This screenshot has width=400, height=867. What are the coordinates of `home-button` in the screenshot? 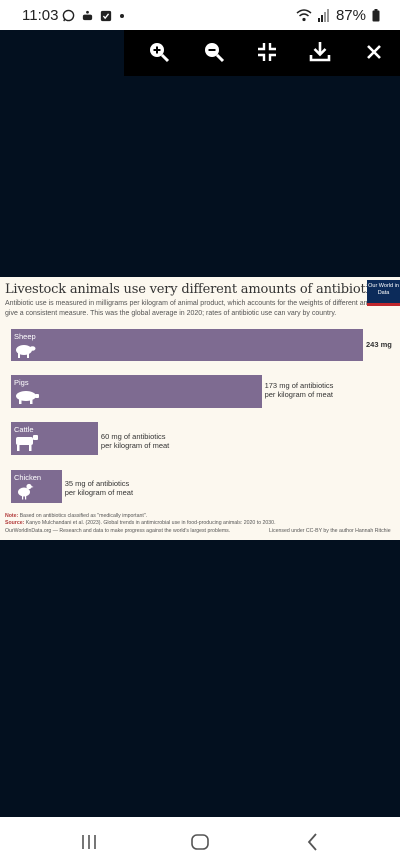 It's located at (200, 842).